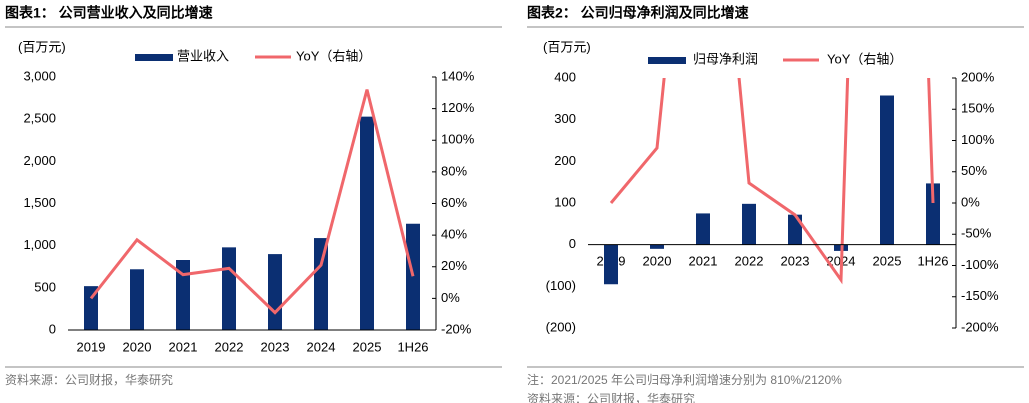  What do you see at coordinates (561, 326) in the screenshot?
I see `y-tick-label: (200)` at bounding box center [561, 326].